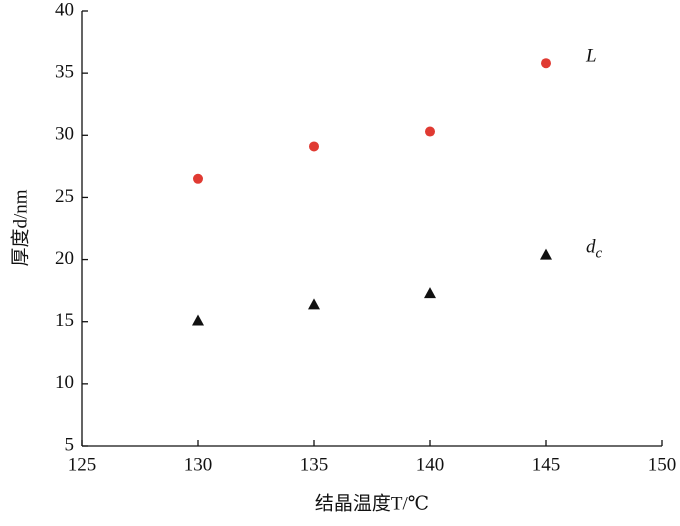 The height and width of the screenshot is (526, 680). Describe the element at coordinates (372, 503) in the screenshot. I see `x-axis-label: 结晶温度T/℃` at that location.